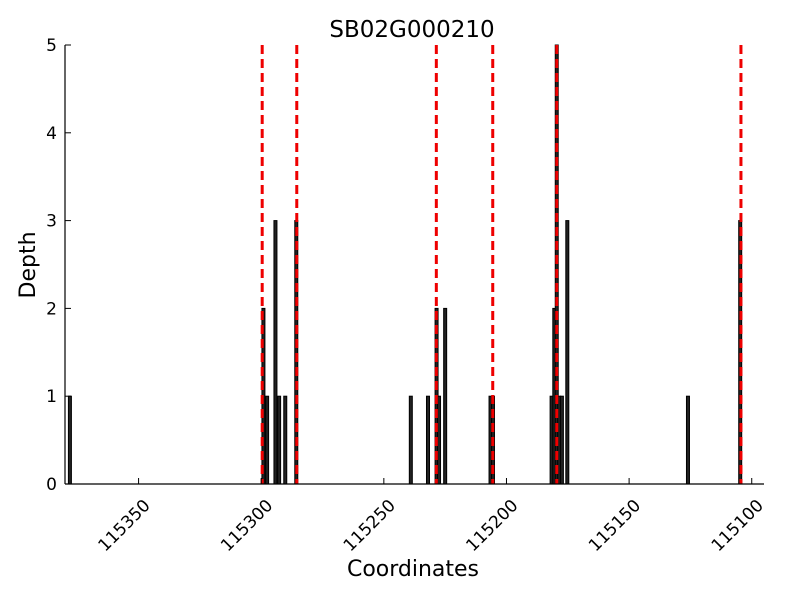 Image resolution: width=800 pixels, height=605 pixels. Describe the element at coordinates (738, 526) in the screenshot. I see `x-tick-label-5: 115100` at that location.